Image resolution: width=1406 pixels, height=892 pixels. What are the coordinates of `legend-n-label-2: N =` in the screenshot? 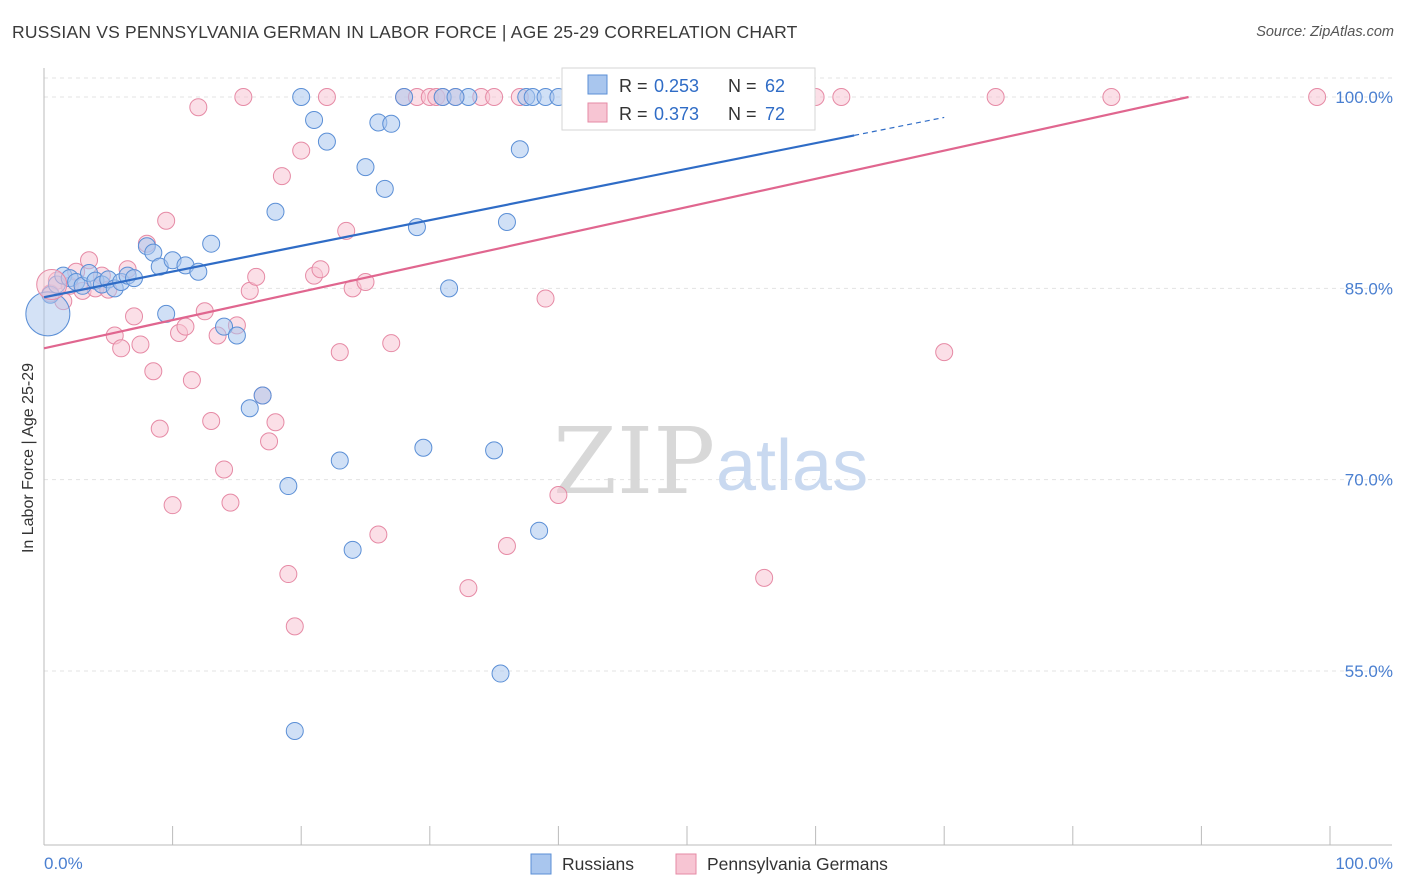 It's located at (742, 114).